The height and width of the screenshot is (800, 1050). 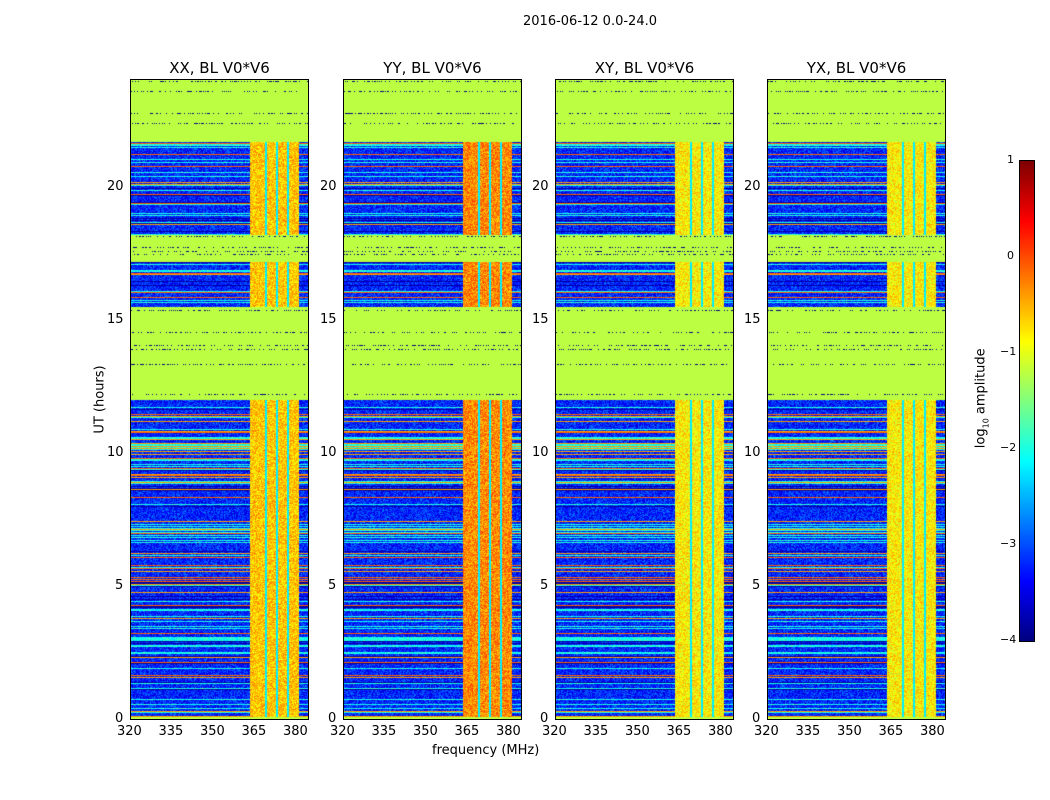 I want to click on colorbar-tick-label: −4, so click(x=1008, y=639).